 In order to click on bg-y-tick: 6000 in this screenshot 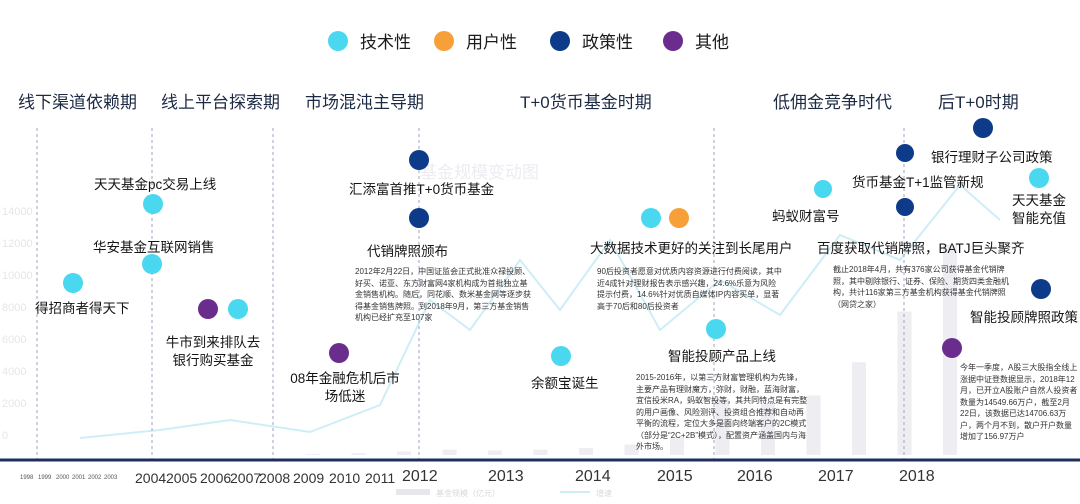, I will do `click(14, 340)`.